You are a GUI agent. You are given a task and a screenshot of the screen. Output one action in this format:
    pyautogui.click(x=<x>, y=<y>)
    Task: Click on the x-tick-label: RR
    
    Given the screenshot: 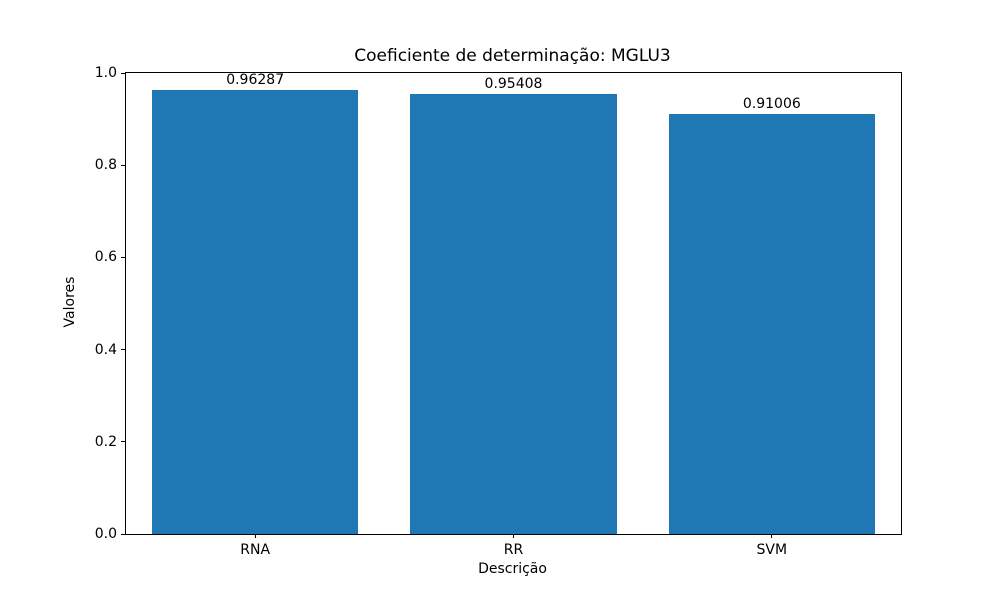 What is the action you would take?
    pyautogui.click(x=513, y=550)
    